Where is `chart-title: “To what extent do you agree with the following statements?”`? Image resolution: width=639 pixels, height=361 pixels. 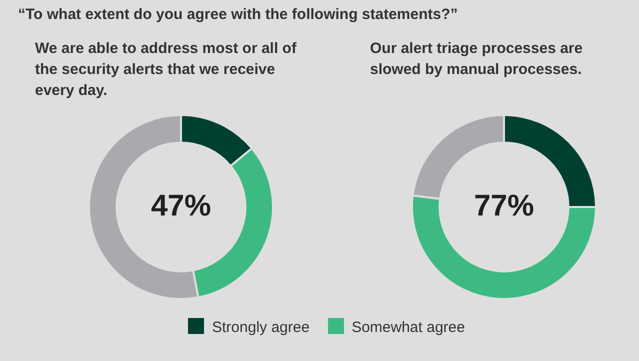
chart-title: “To what extent do you agree with the following statements?” is located at coordinates (238, 14).